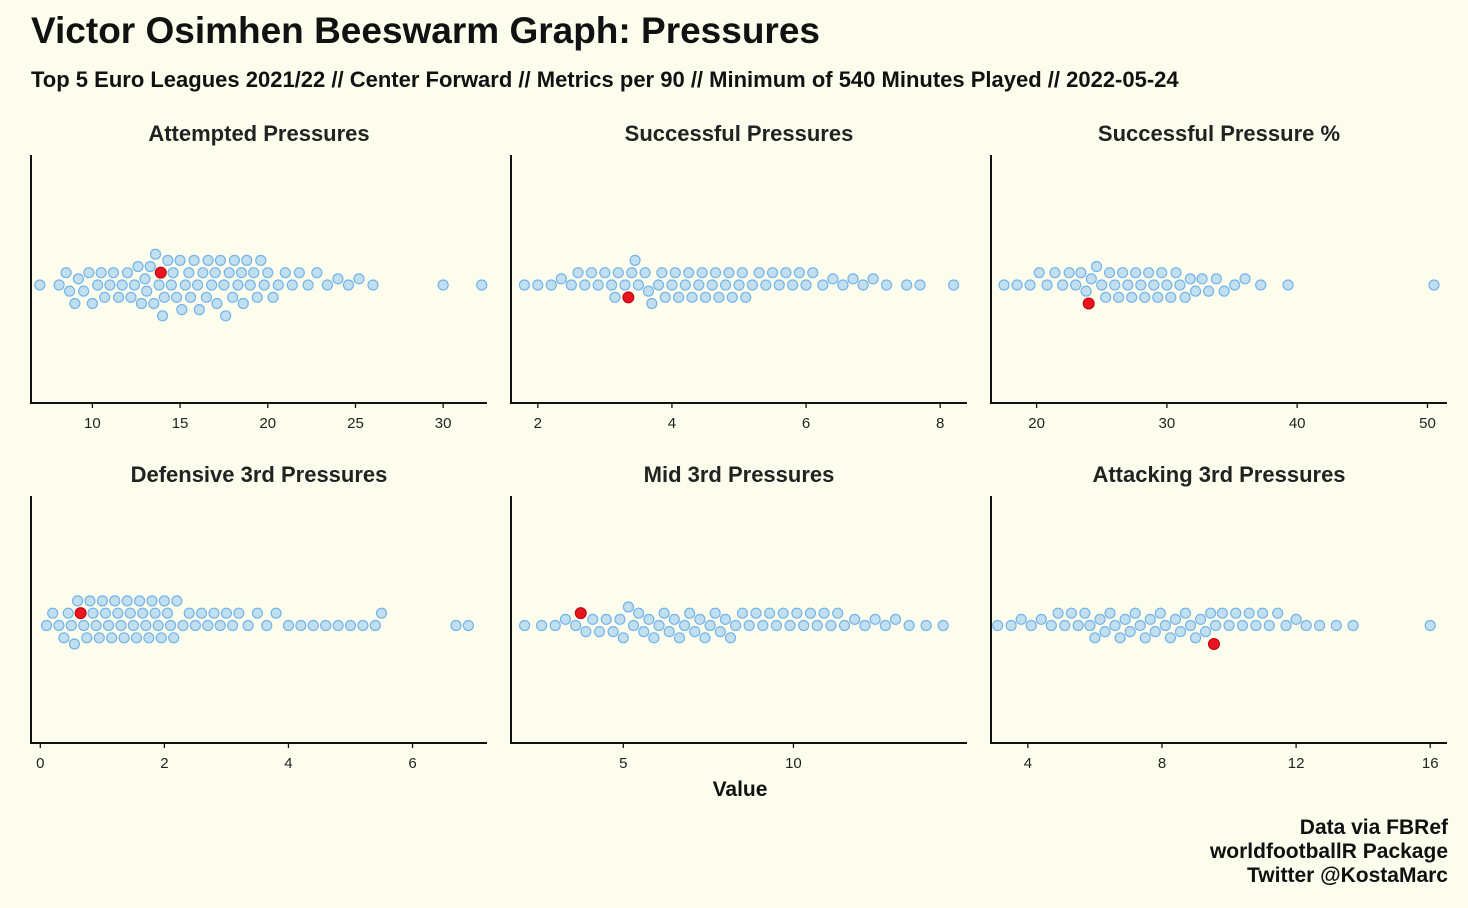 This screenshot has width=1468, height=908. What do you see at coordinates (1167, 423) in the screenshot?
I see `x-tick-label: 30` at bounding box center [1167, 423].